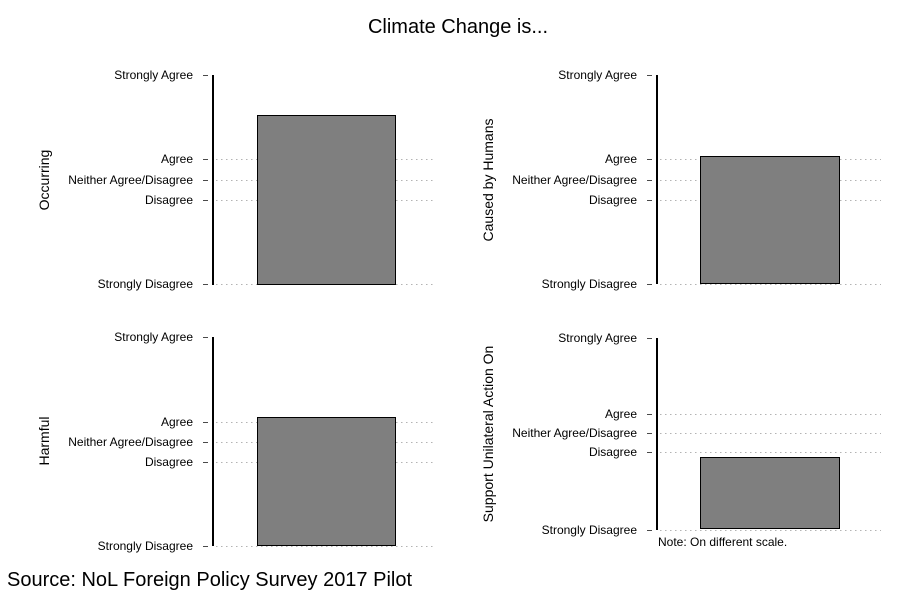  I want to click on y-axis-title: Support Unilateral Action On, so click(488, 434).